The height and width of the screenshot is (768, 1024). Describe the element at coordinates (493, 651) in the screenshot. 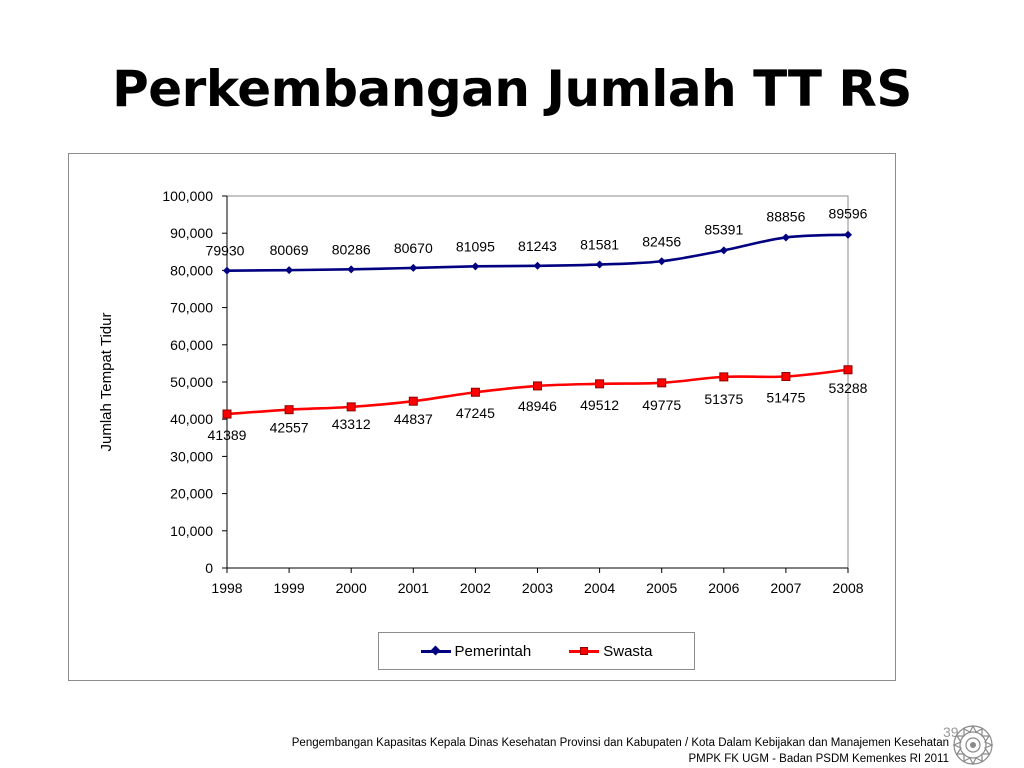

I see `legend-label-pemerintah: Pemerintah` at that location.